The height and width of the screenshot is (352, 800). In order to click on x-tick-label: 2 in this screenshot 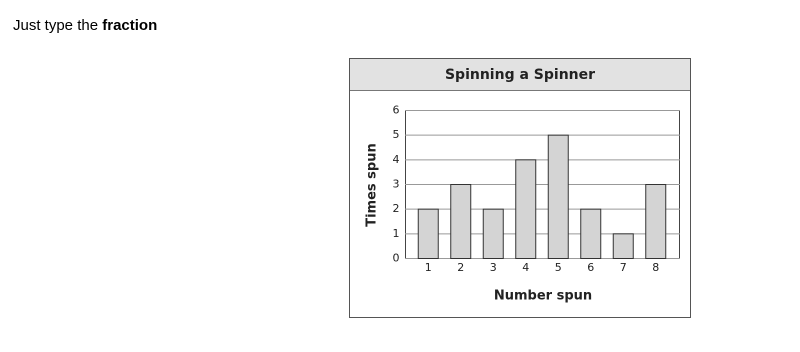, I will do `click(460, 267)`.